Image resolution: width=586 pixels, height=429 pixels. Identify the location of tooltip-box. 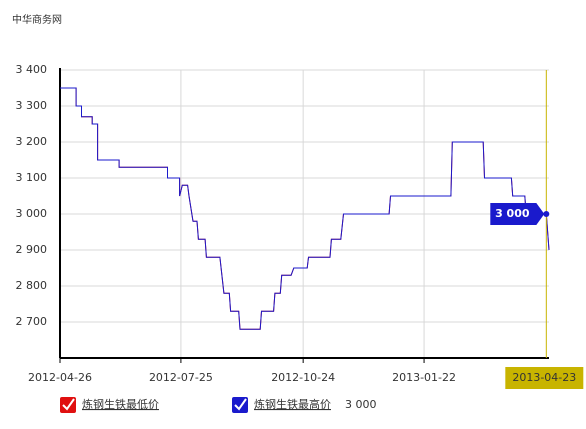
(517, 214).